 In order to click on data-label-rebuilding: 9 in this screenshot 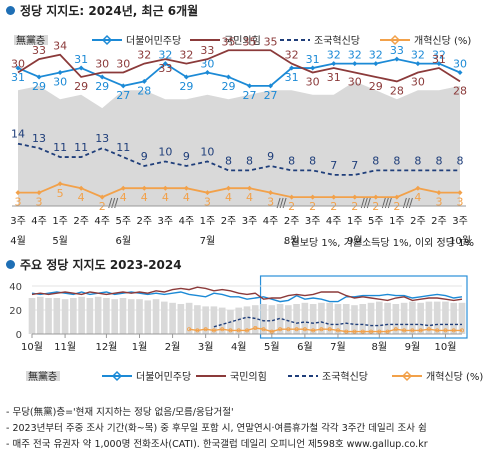, I will do `click(186, 156)`.